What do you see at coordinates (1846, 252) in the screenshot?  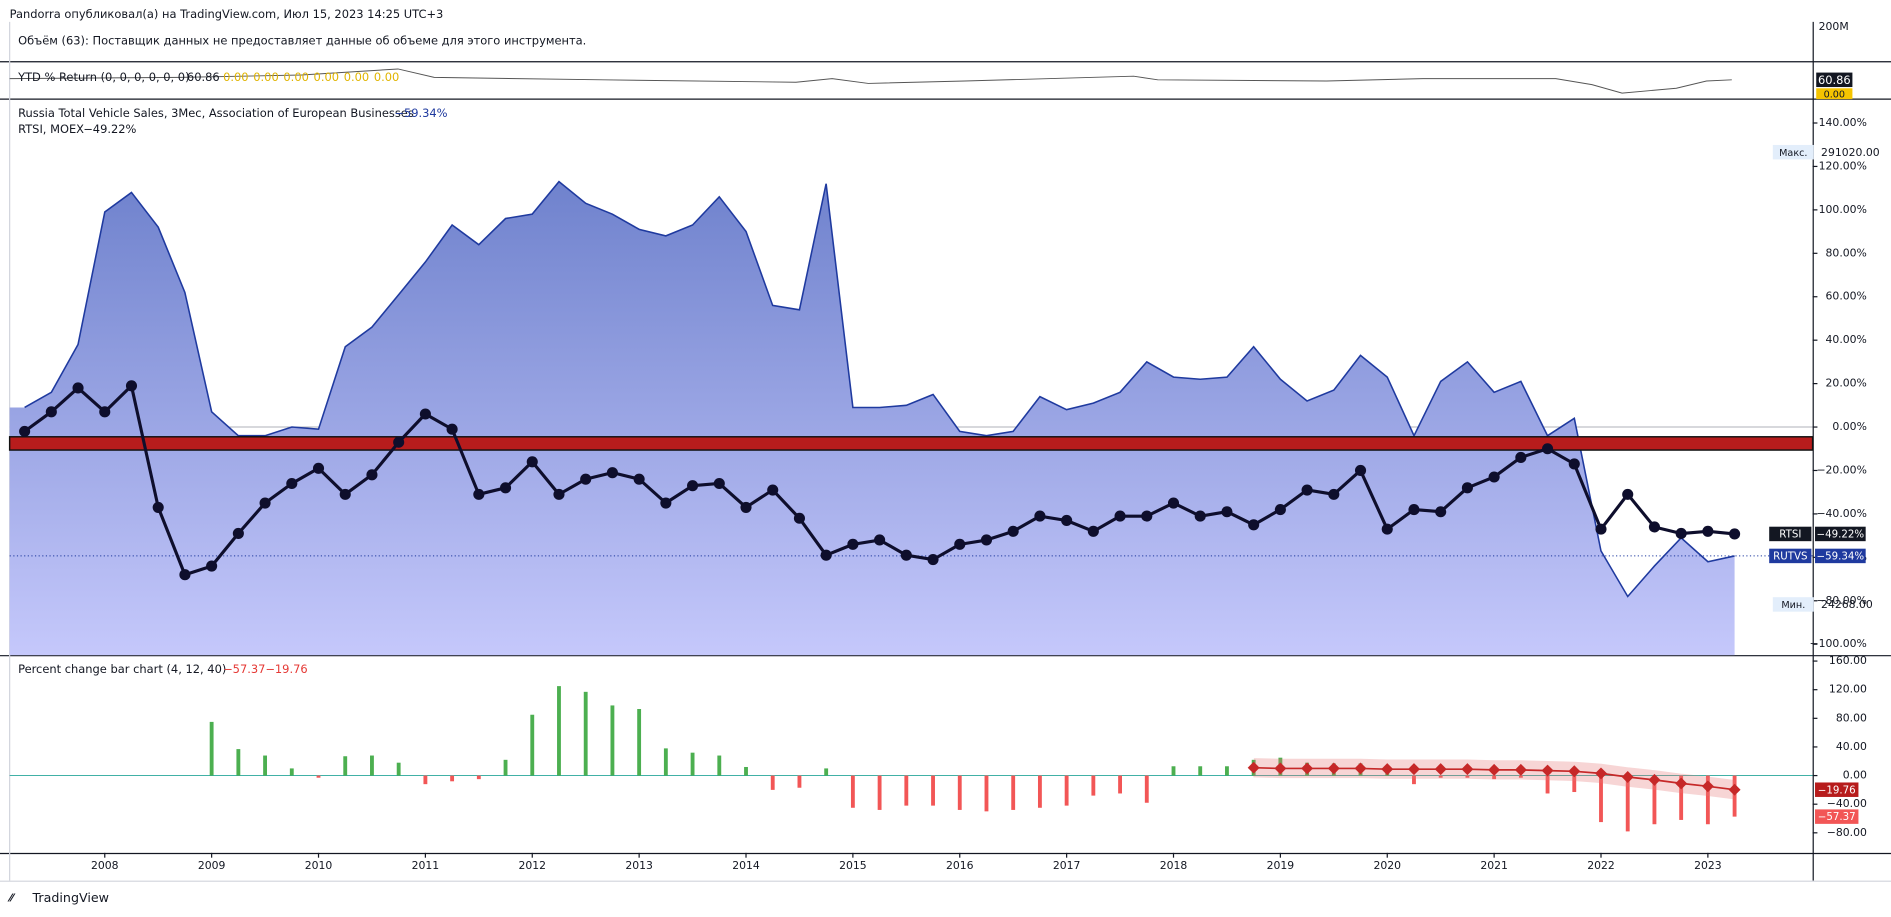 I see `y-tick-label: 80.00%` at bounding box center [1846, 252].